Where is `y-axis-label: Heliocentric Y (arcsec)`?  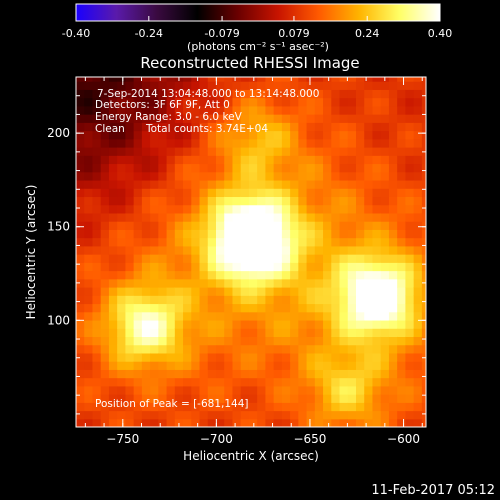 y-axis-label: Heliocentric Y (arcsec) is located at coordinates (31, 252).